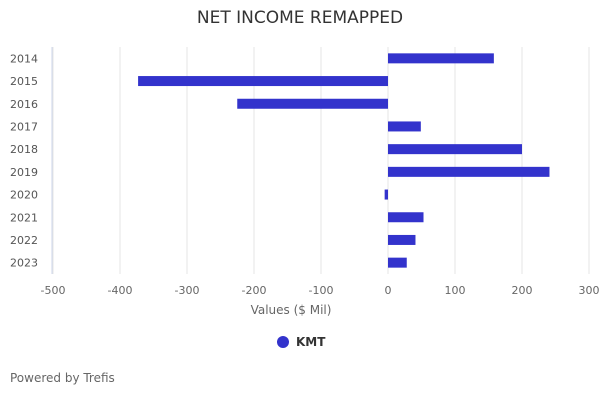  What do you see at coordinates (455, 290) in the screenshot?
I see `x-tick-label: 100` at bounding box center [455, 290].